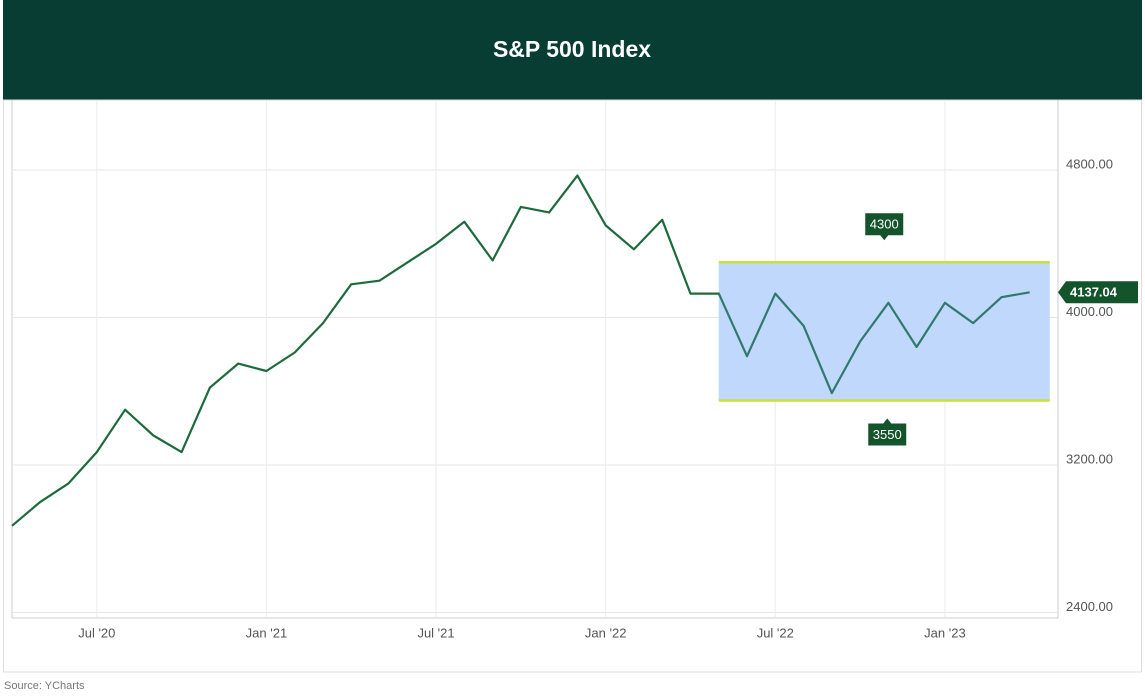 Image resolution: width=1145 pixels, height=700 pixels. Describe the element at coordinates (1089, 311) in the screenshot. I see `y-tick-label: 4000.00` at that location.